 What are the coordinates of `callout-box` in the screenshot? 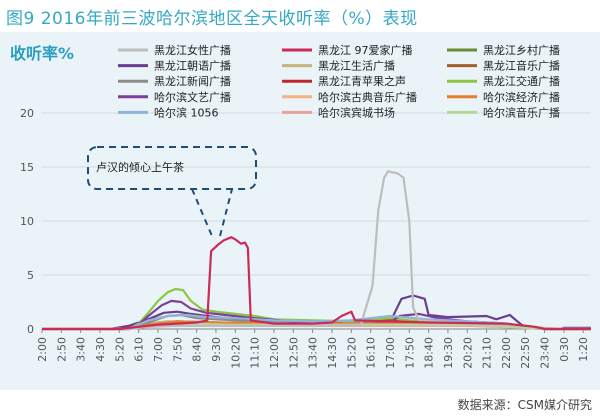 It's located at (172, 168).